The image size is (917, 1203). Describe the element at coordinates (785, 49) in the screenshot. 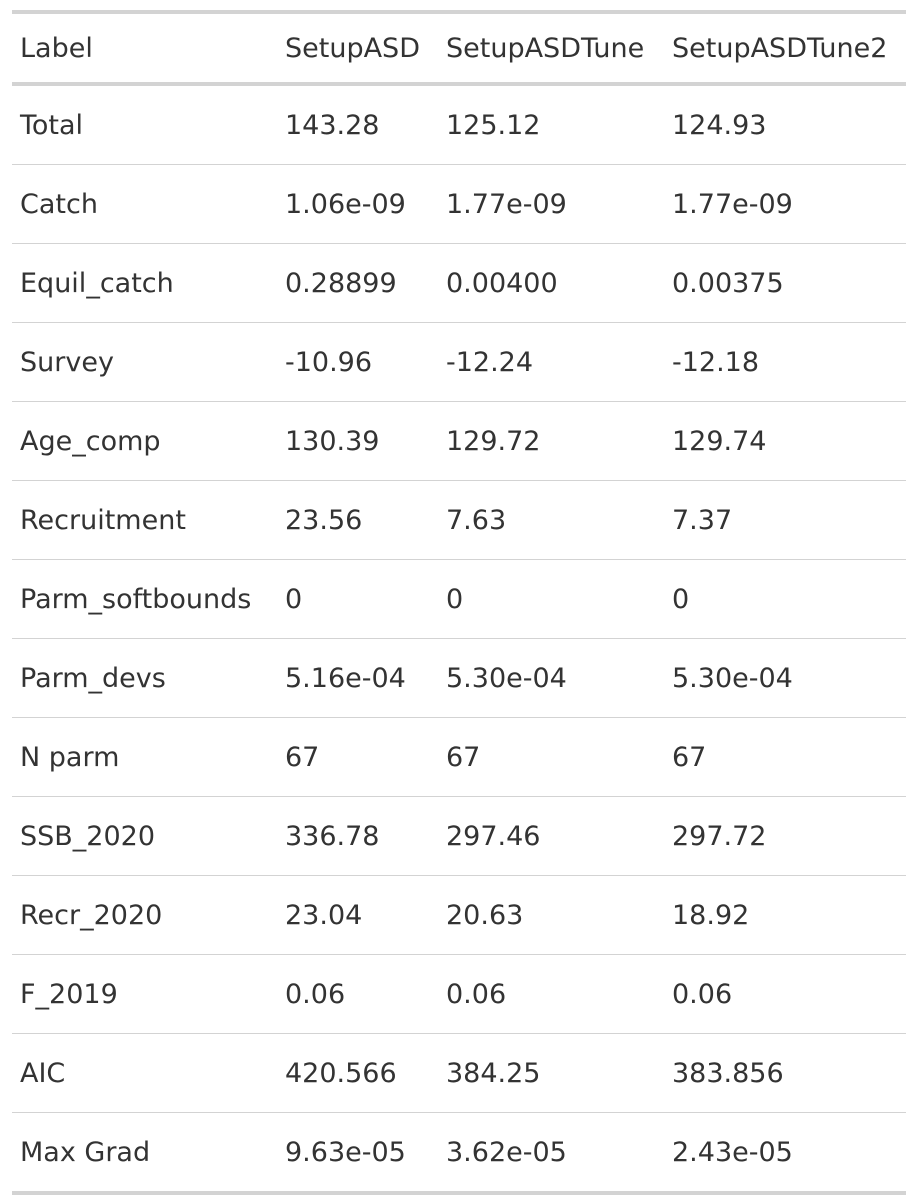

I see `column-header-setupasdtune2: SetupASDTune2` at that location.